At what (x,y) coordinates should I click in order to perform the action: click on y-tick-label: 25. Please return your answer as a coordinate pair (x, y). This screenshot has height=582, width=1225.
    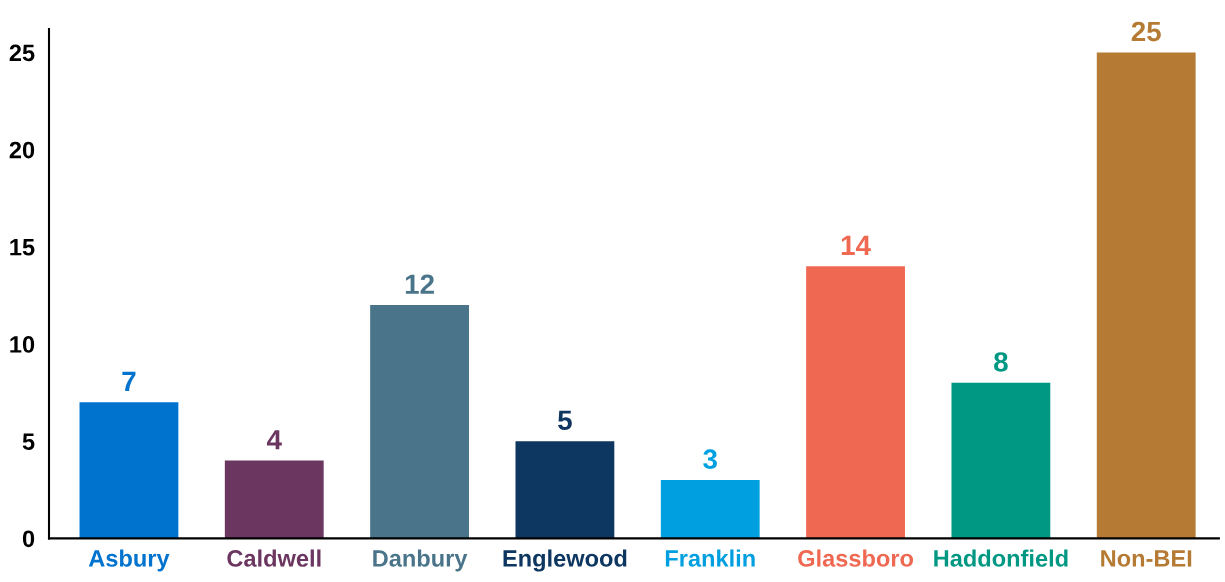
    Looking at the image, I should click on (22, 53).